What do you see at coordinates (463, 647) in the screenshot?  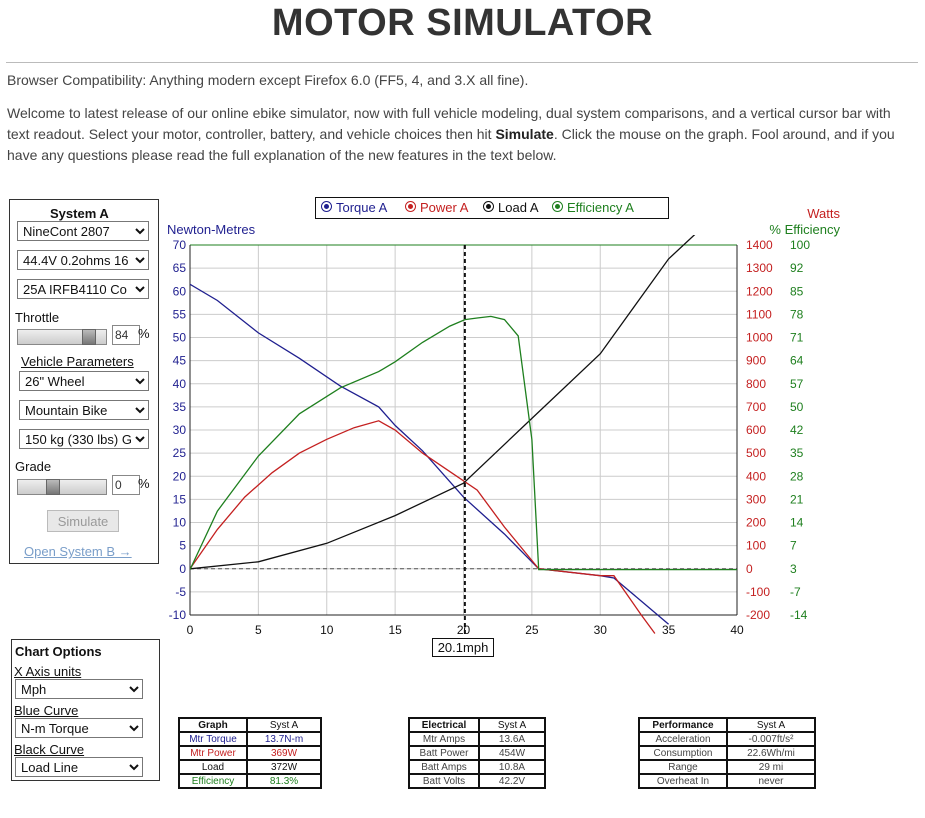 I see `cursor-readout: 20.1mph` at bounding box center [463, 647].